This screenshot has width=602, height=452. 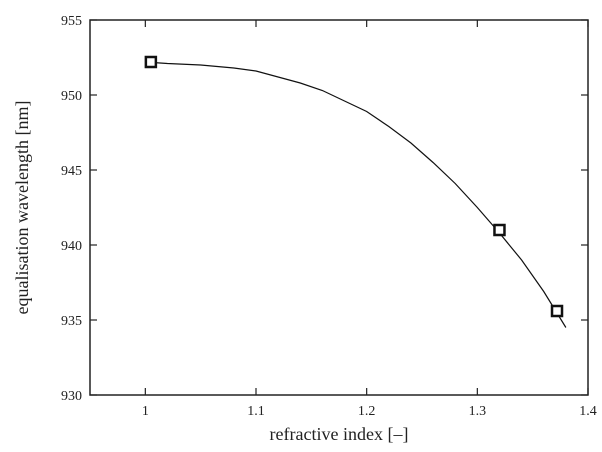 What do you see at coordinates (339, 434) in the screenshot?
I see `x-axis-title: refractive index [–]` at bounding box center [339, 434].